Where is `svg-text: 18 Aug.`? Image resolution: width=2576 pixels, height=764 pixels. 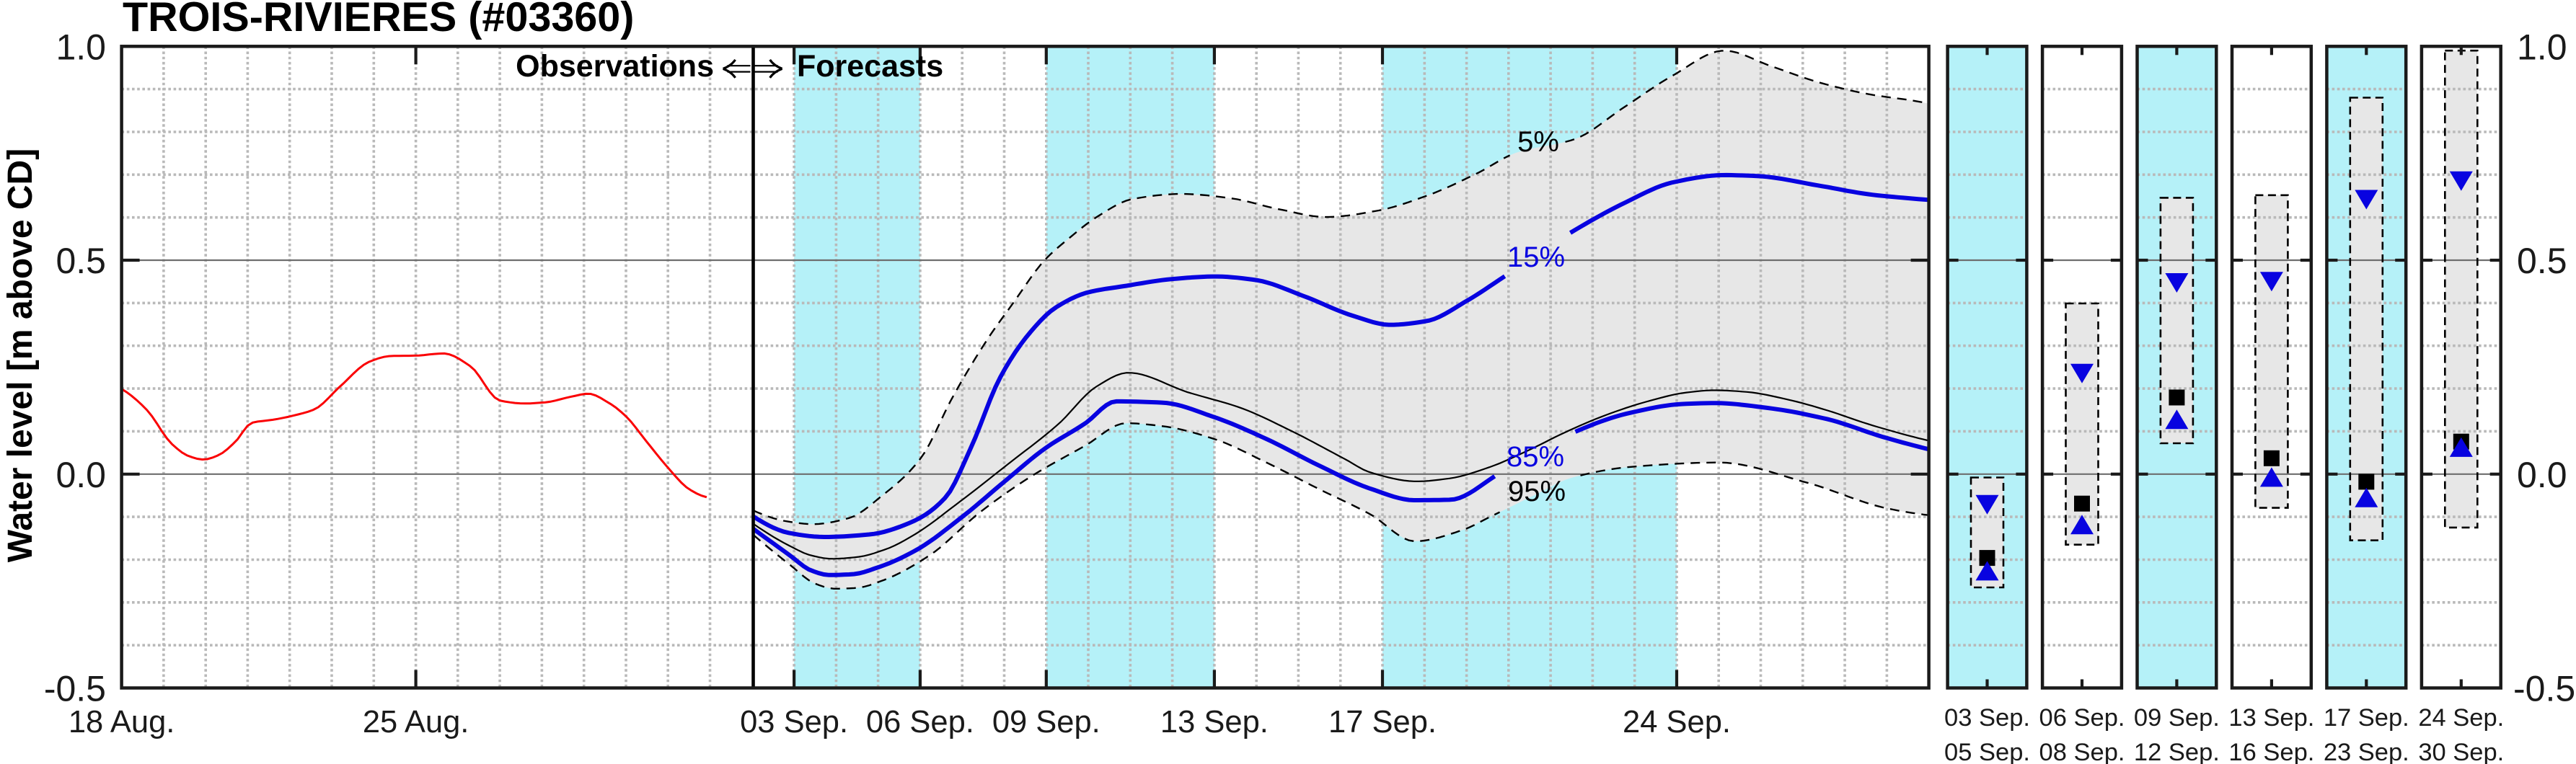 svg-text: 18 Aug. is located at coordinates (122, 722).